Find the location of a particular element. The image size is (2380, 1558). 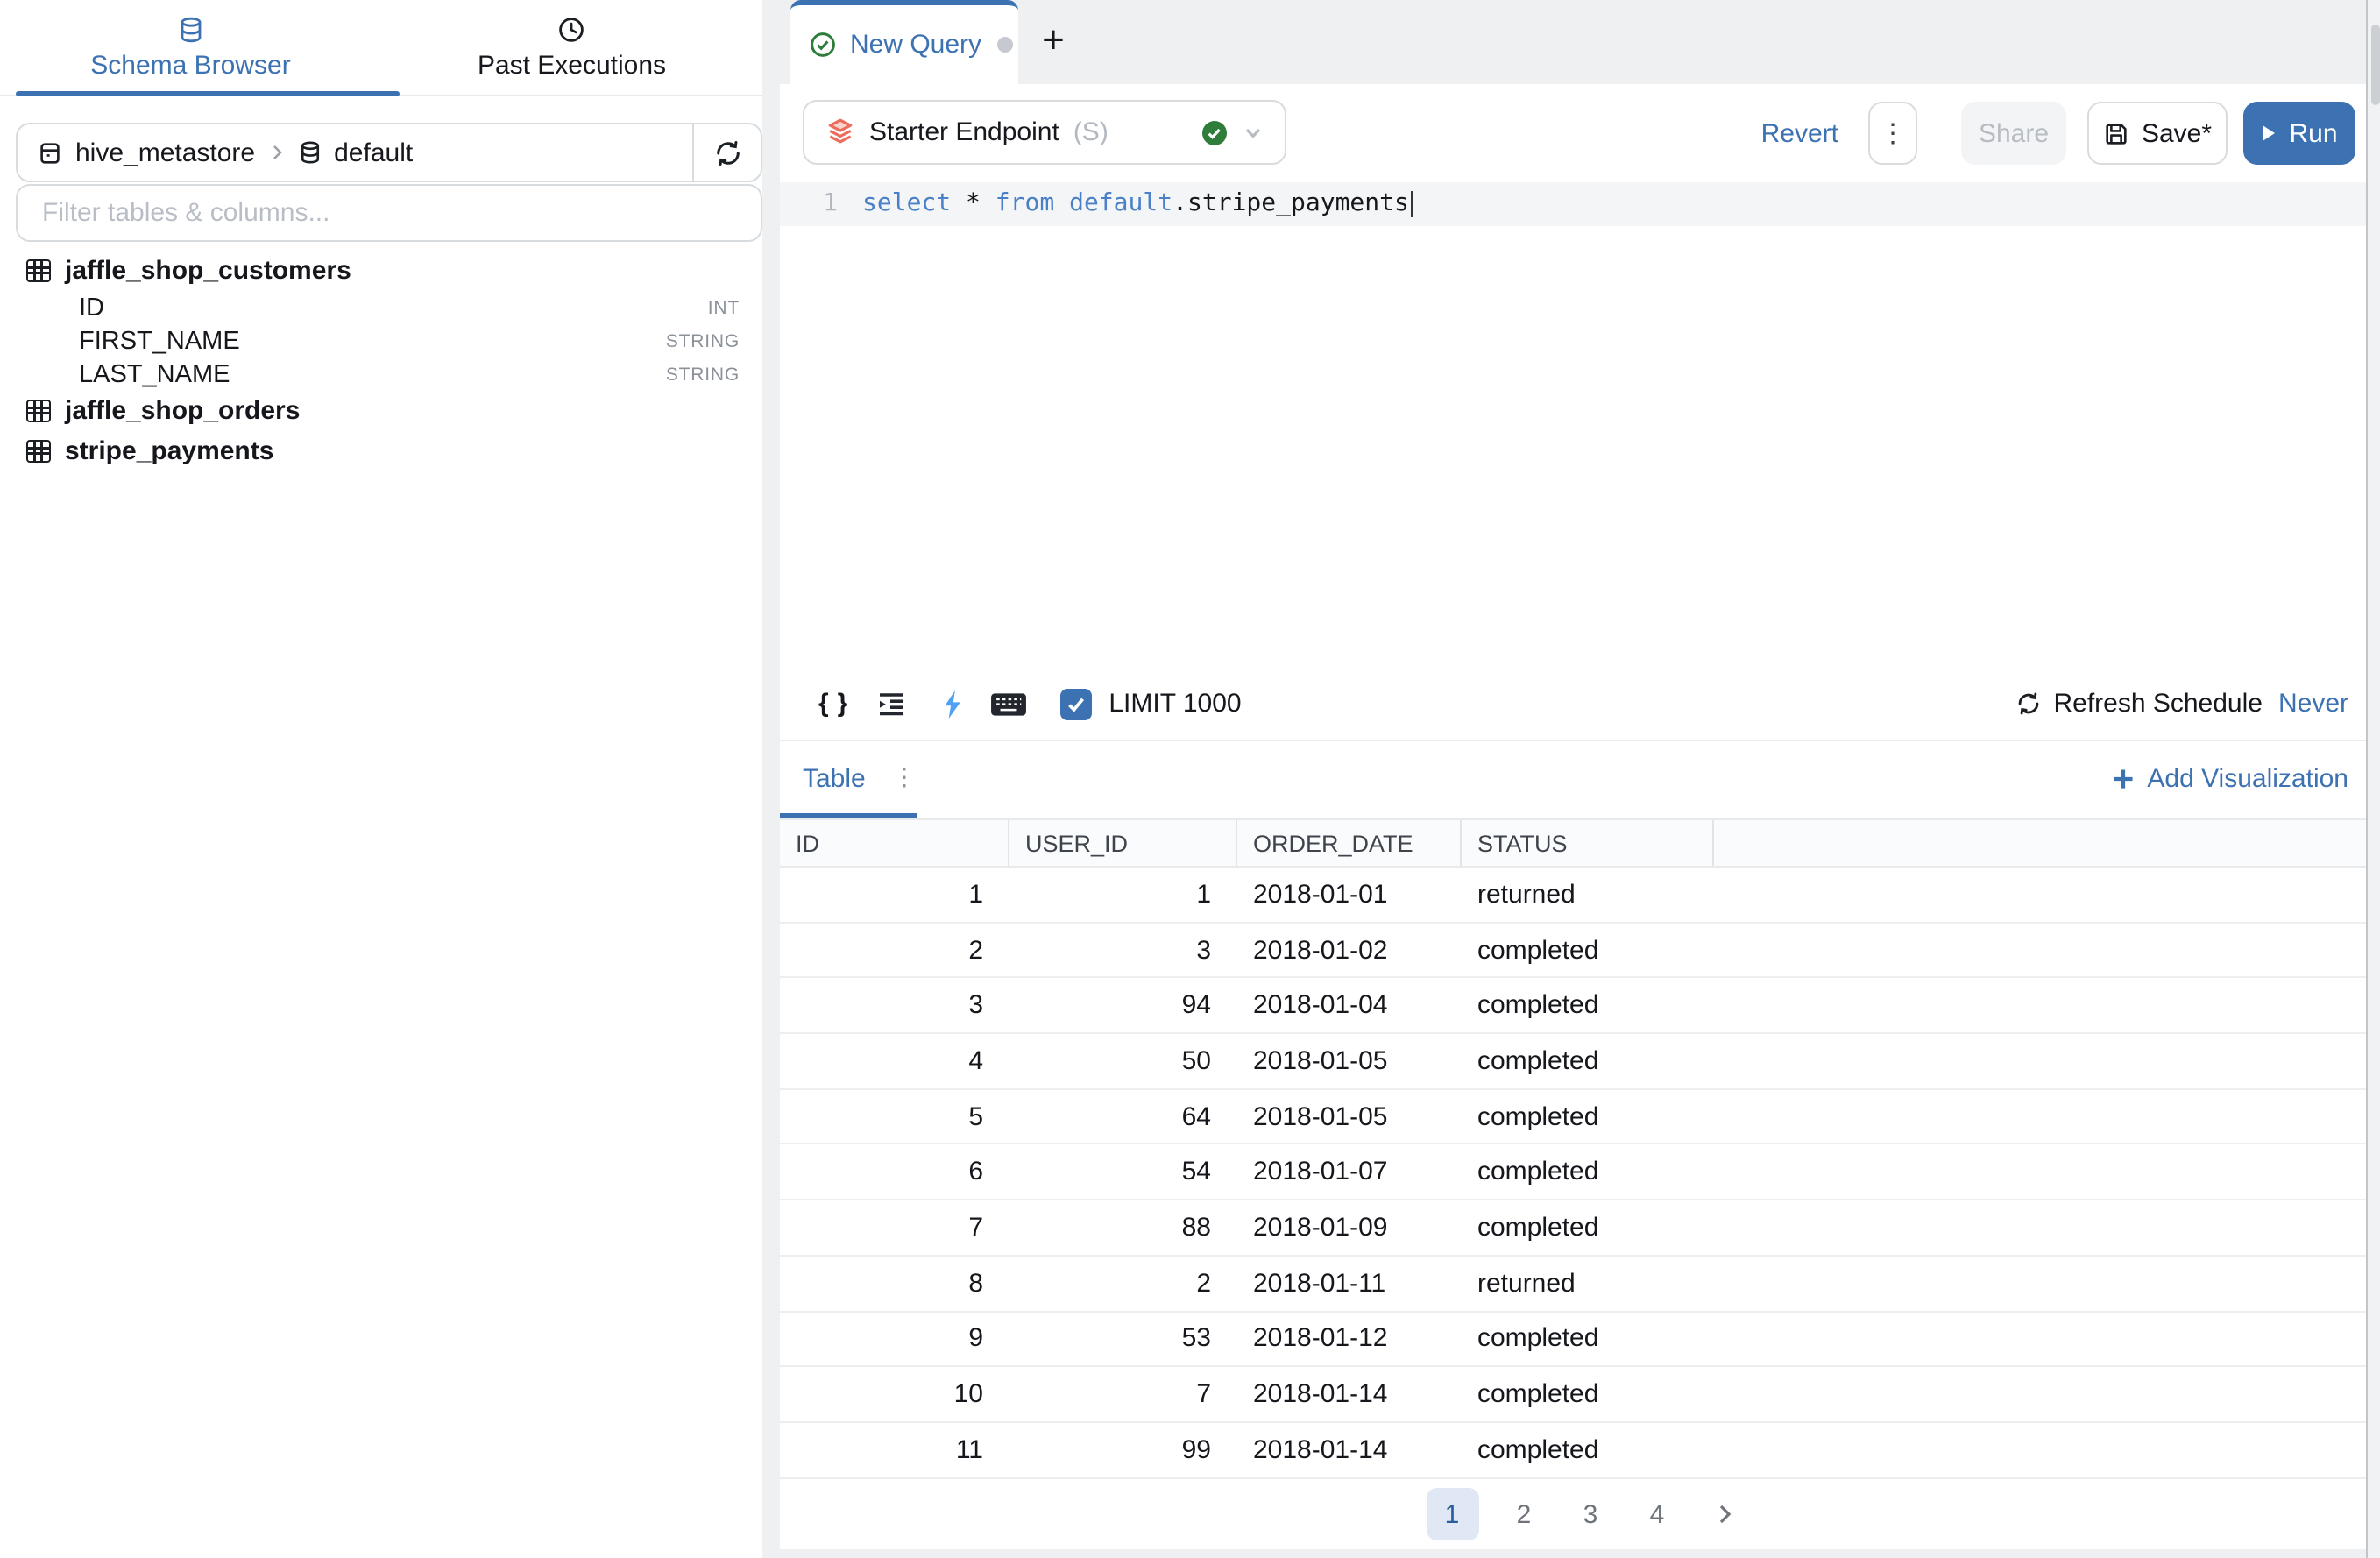

sql-token is located at coordinates (958, 203).